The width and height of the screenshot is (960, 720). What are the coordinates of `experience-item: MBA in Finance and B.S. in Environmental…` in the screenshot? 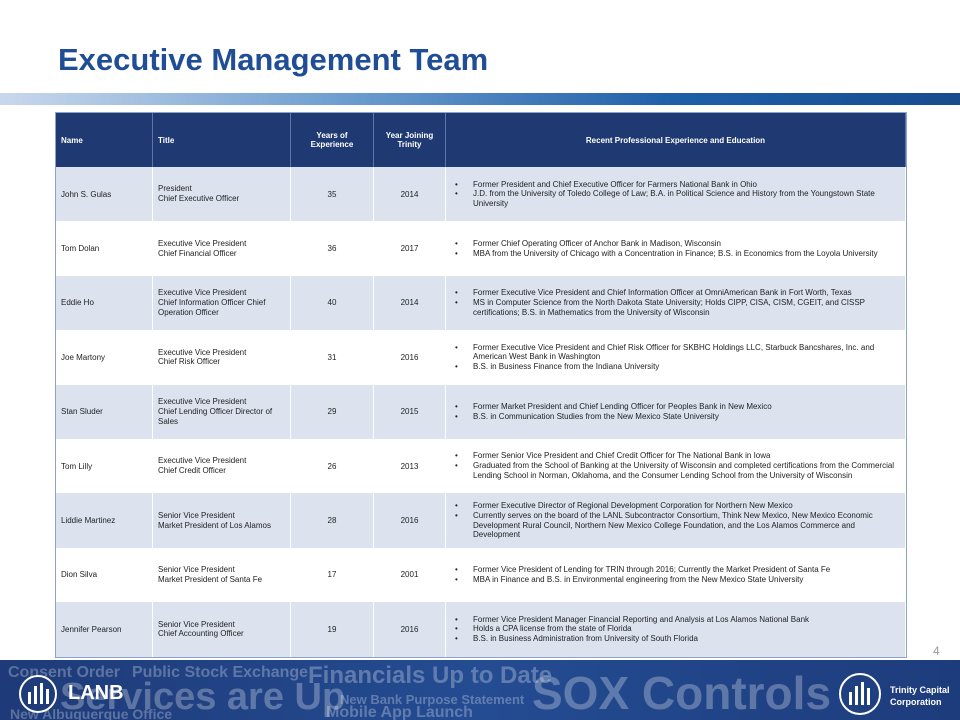 It's located at (642, 580).